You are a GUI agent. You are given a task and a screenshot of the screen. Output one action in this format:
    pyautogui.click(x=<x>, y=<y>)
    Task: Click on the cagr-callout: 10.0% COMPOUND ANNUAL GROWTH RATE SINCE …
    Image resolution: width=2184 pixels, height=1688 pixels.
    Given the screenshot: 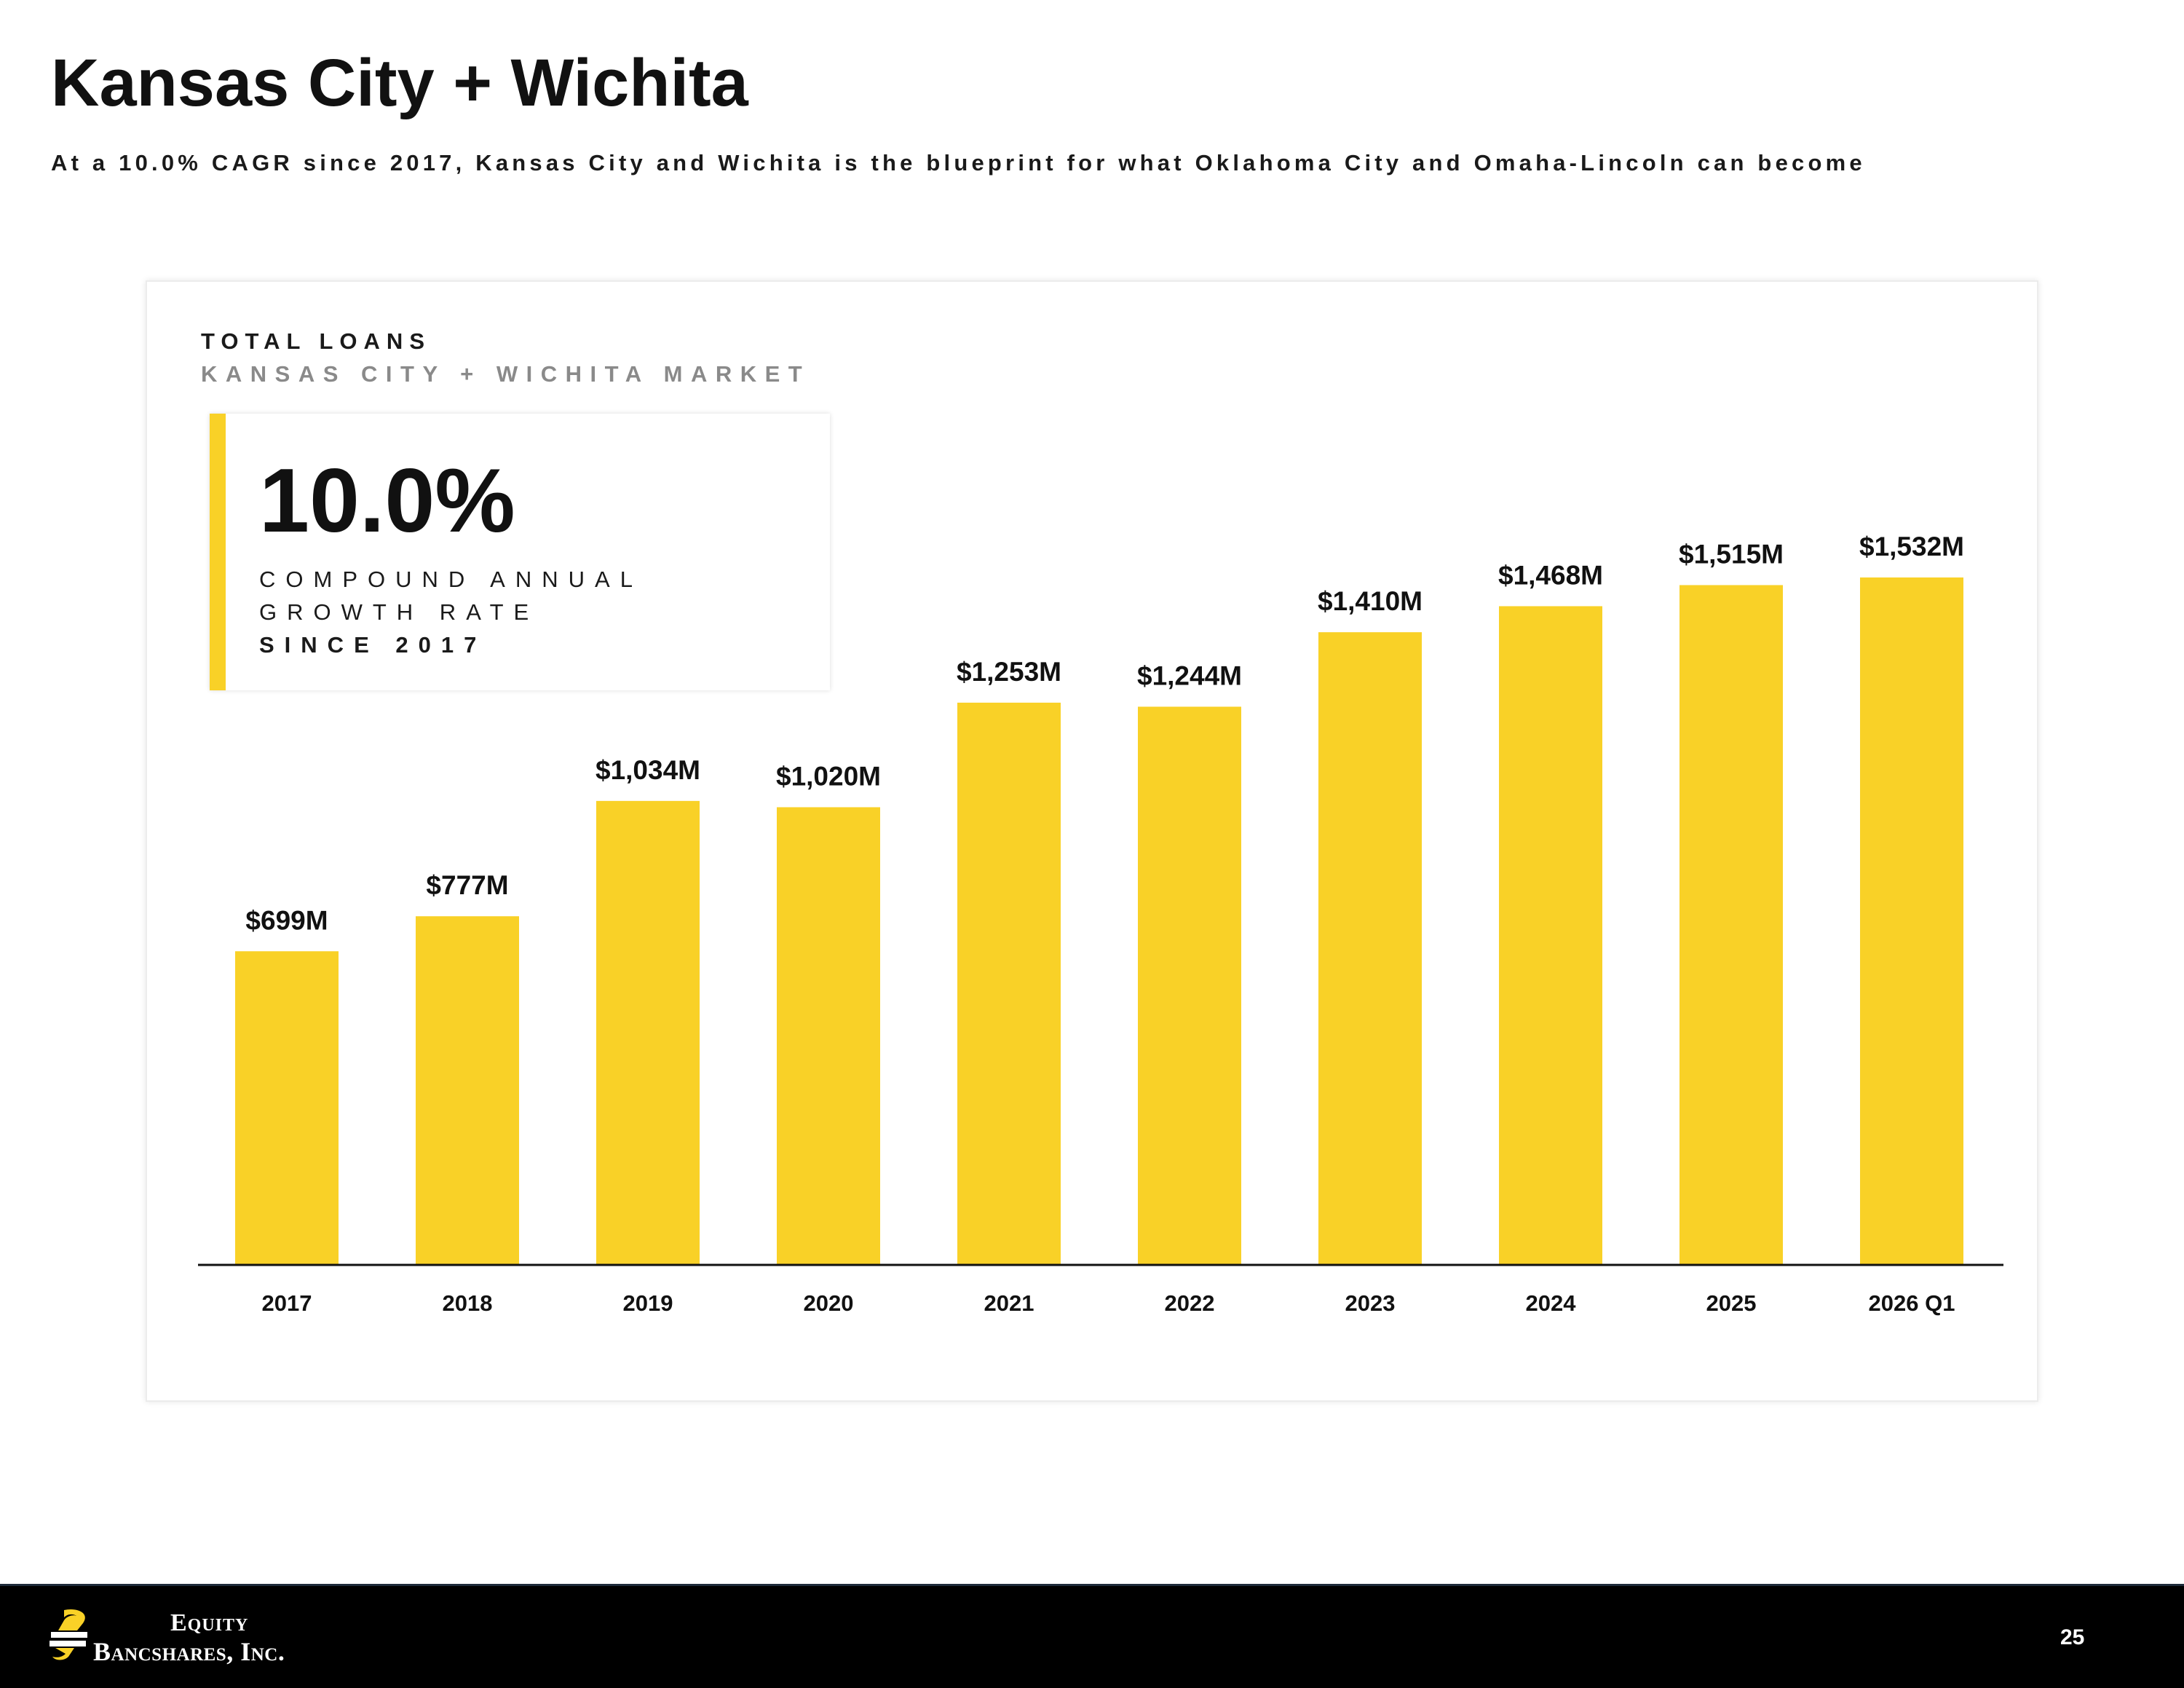 What is the action you would take?
    pyautogui.click(x=520, y=552)
    